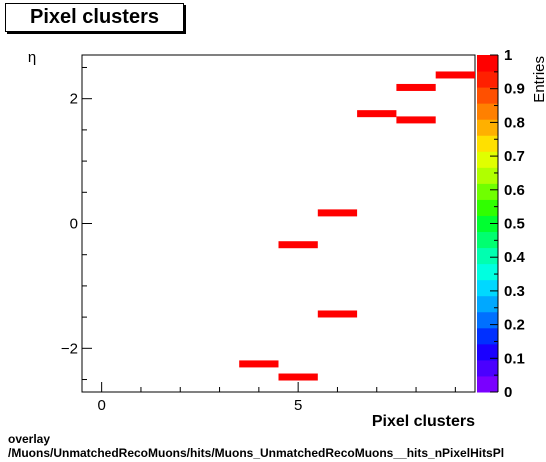  I want to click on y-tick-label--2: −2, so click(69, 348).